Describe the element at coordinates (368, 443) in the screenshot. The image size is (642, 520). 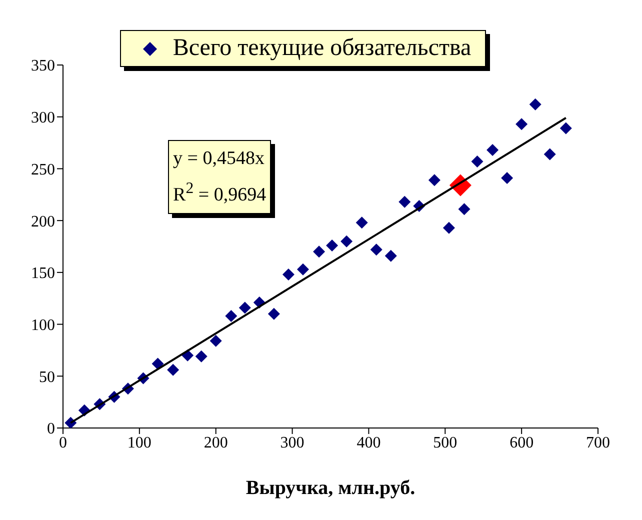
I see `x-tick-label: 400` at that location.